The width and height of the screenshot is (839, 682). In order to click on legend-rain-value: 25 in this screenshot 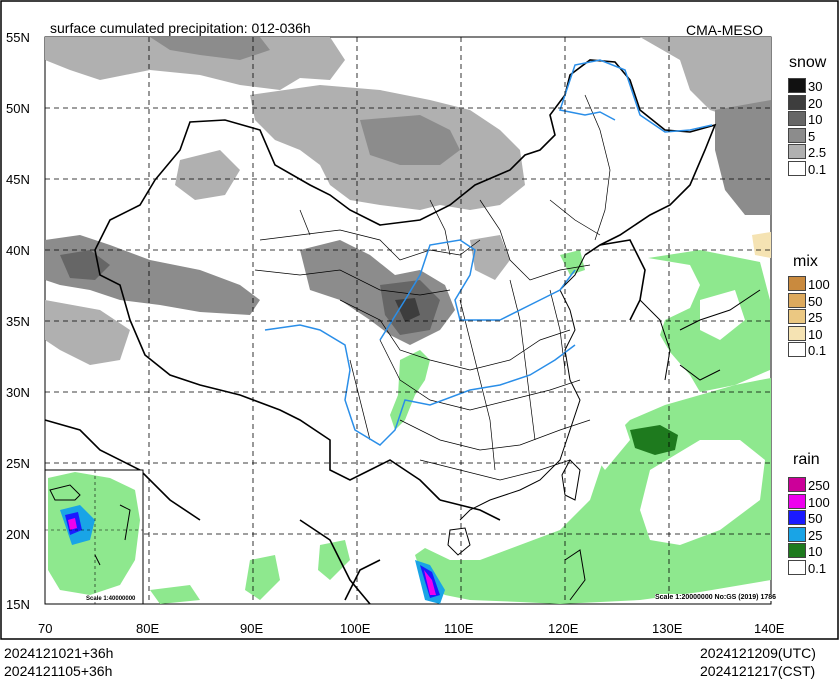, I will do `click(815, 535)`.